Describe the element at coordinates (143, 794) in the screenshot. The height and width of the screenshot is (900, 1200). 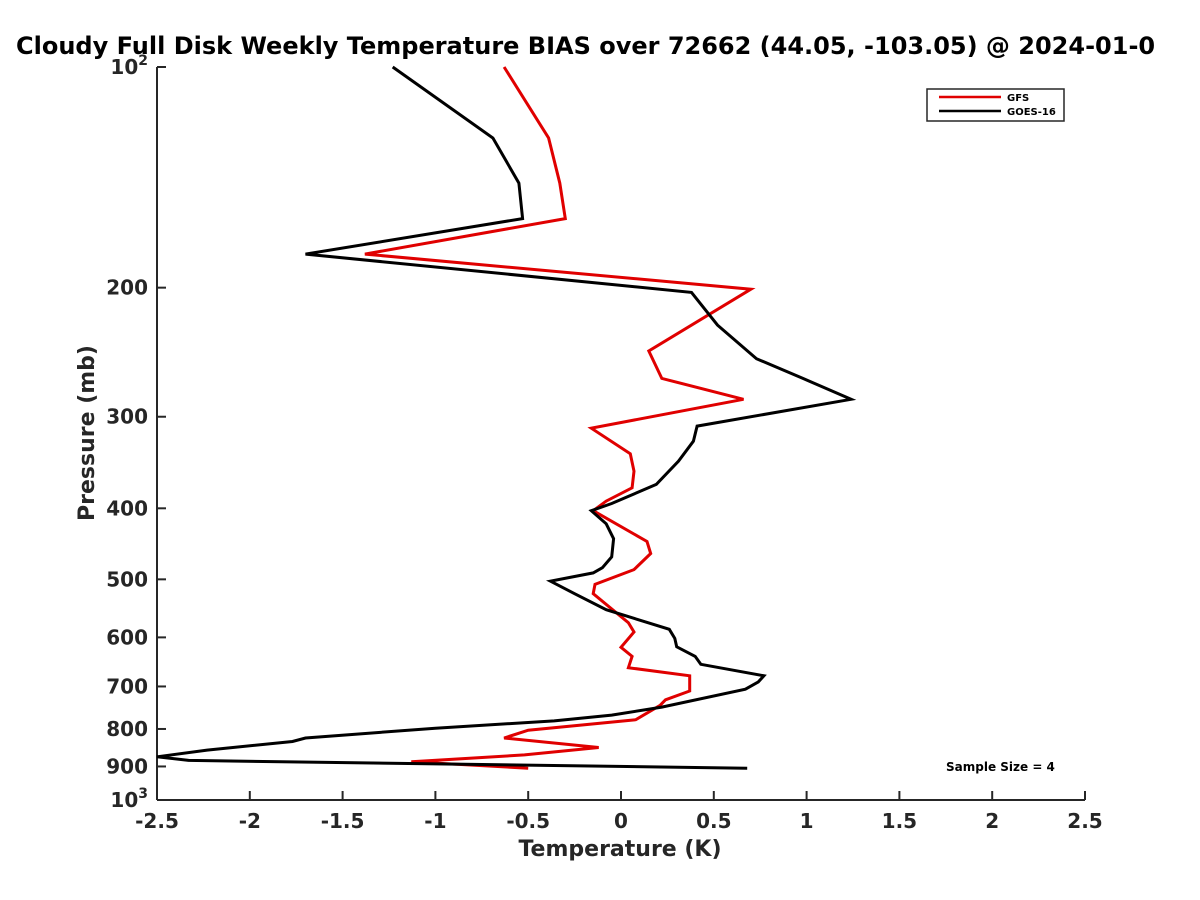
I see `y-tick-exponent: 3` at that location.